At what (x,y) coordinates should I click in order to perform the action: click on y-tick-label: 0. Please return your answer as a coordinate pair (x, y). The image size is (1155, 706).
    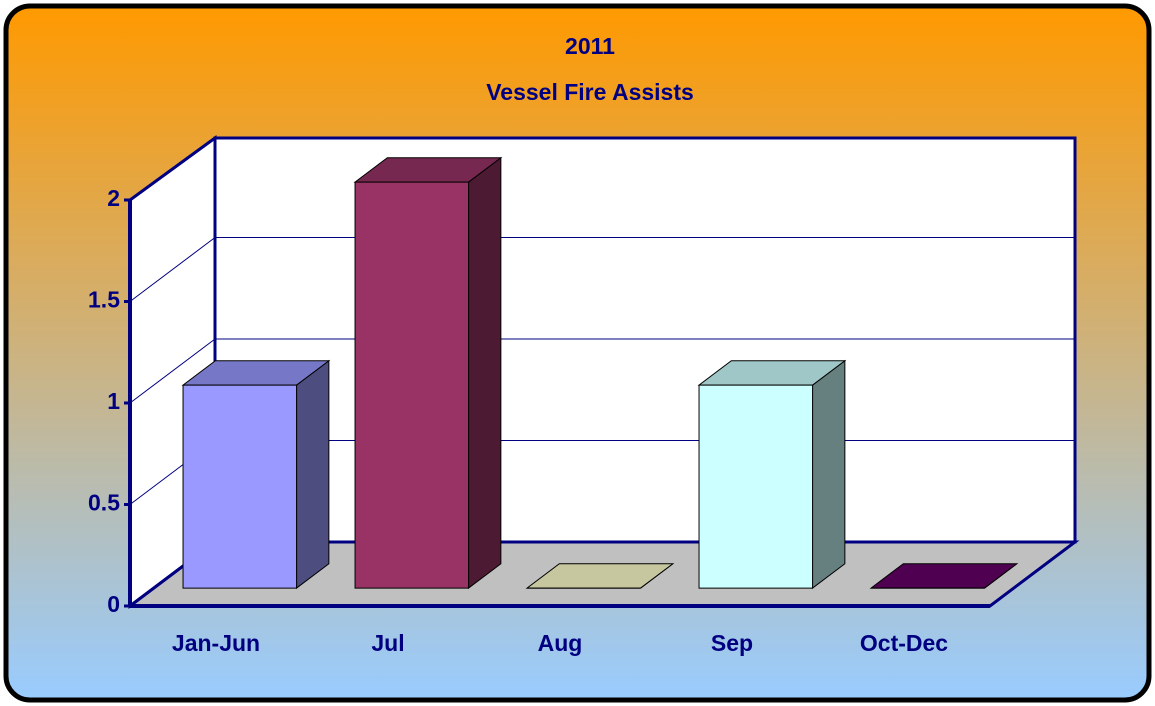
    Looking at the image, I should click on (113, 604).